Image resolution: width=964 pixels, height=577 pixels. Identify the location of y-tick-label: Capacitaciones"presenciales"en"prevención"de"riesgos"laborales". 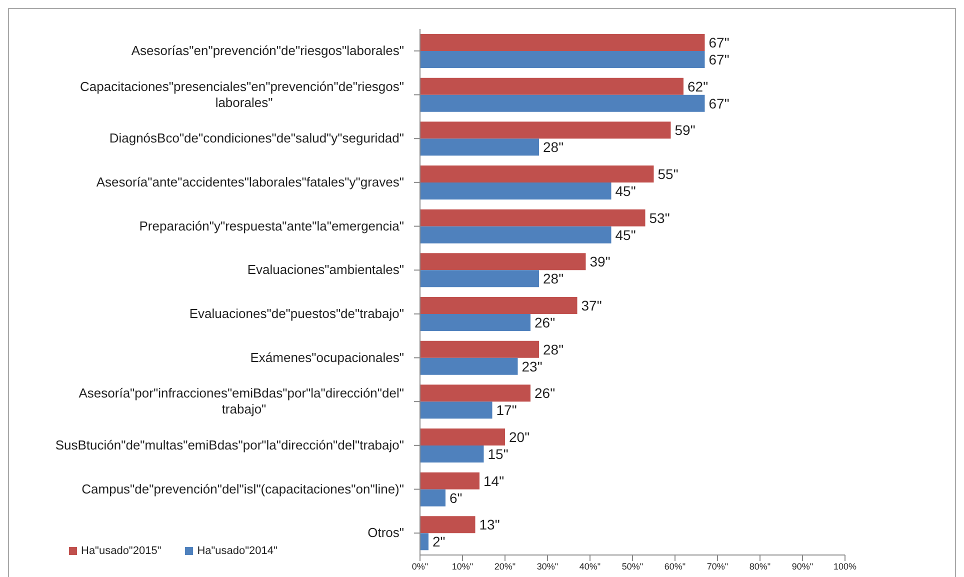
(242, 94).